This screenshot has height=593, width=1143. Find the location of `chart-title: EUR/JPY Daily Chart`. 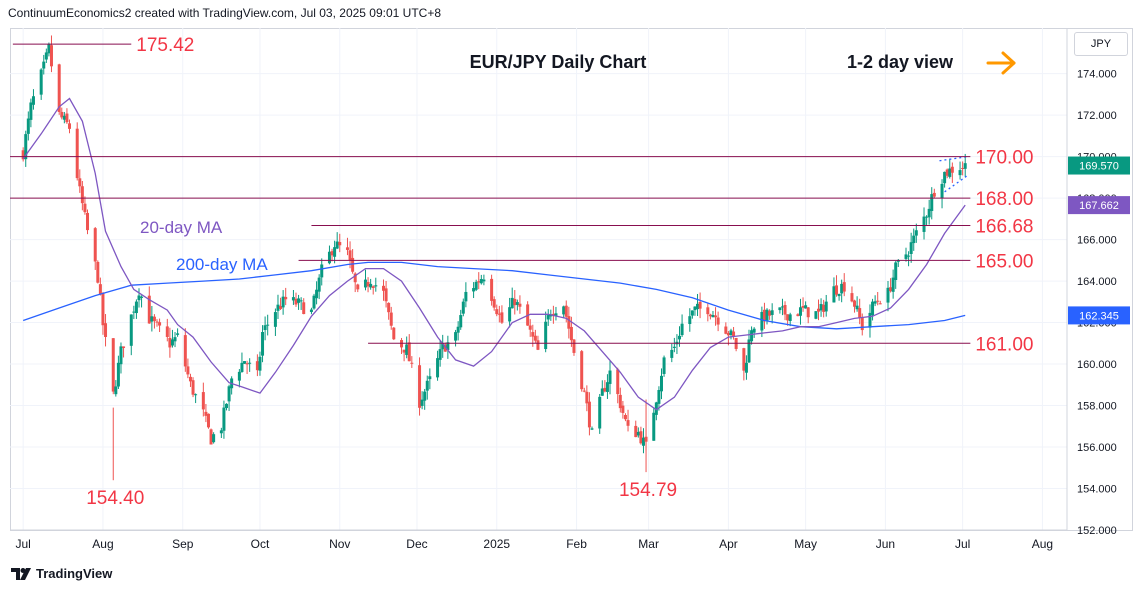

chart-title: EUR/JPY Daily Chart is located at coordinates (558, 62).